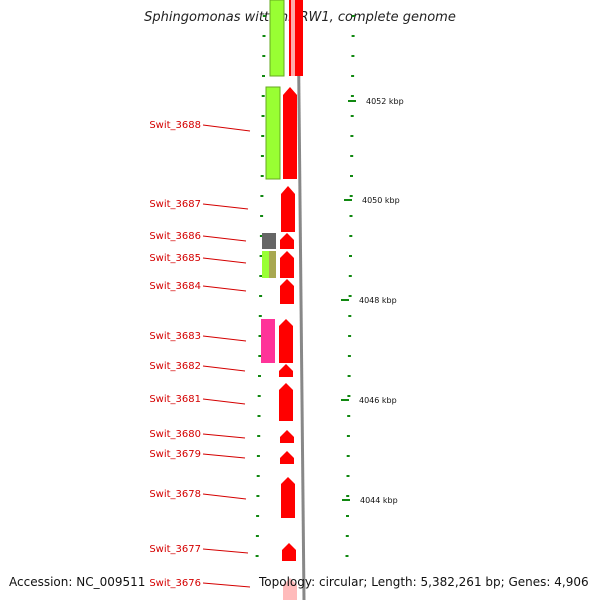 The image size is (600, 600). What do you see at coordinates (175, 366) in the screenshot?
I see `gene-label-swit_3682: Swit_3682` at bounding box center [175, 366].